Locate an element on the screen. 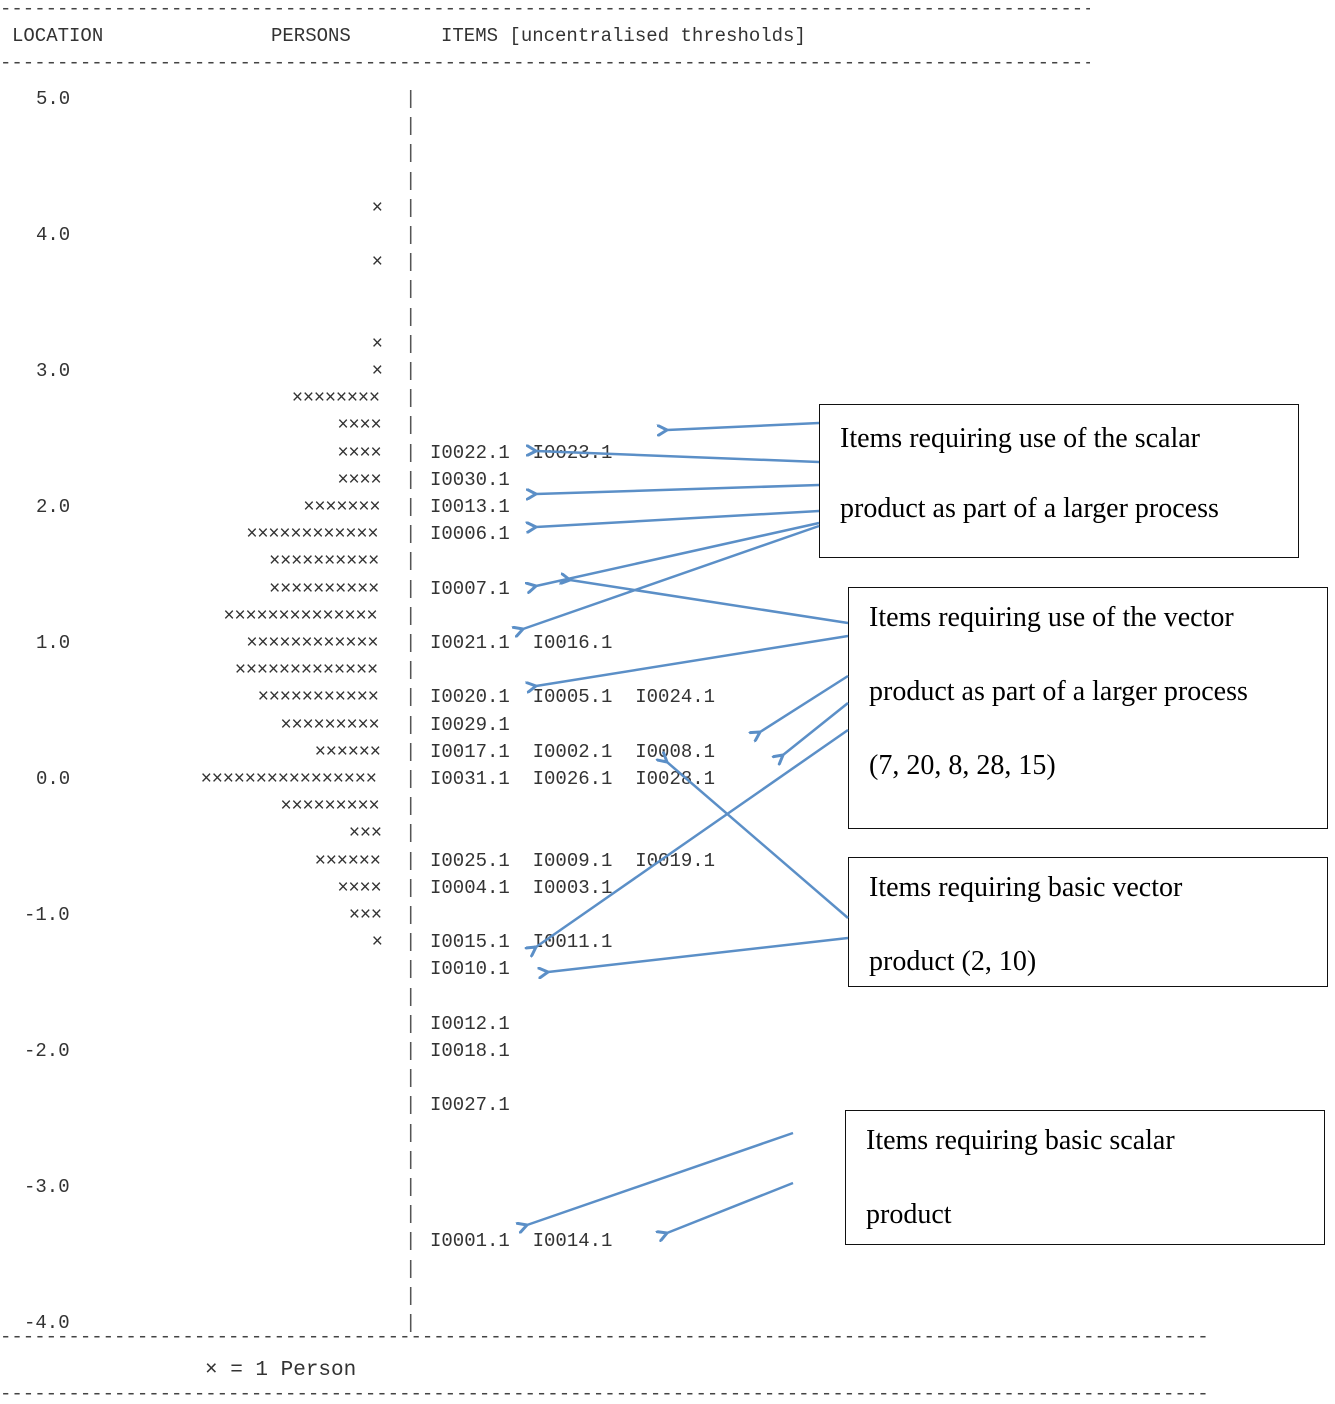  arrow-to-I0028 is located at coordinates (816, 728).